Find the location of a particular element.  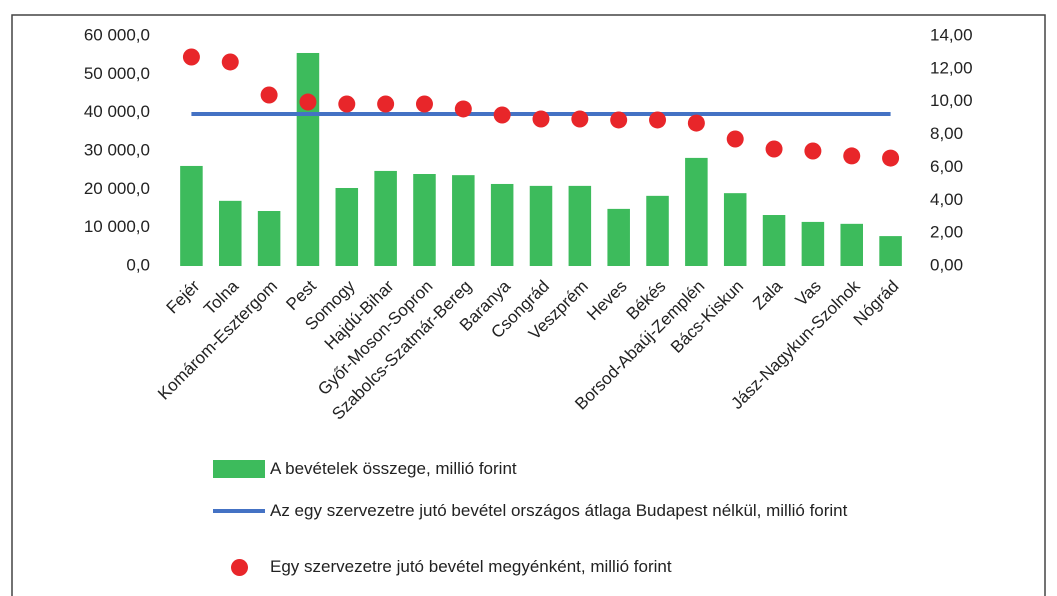

y2-tick-label: 10,00 is located at coordinates (951, 100).